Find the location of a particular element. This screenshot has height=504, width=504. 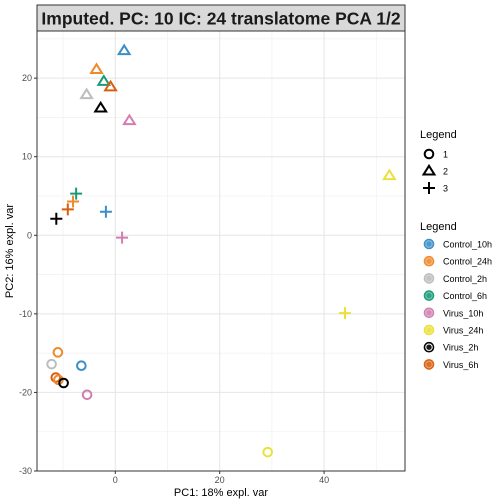

point-control-24h-plus is located at coordinates (73, 201).